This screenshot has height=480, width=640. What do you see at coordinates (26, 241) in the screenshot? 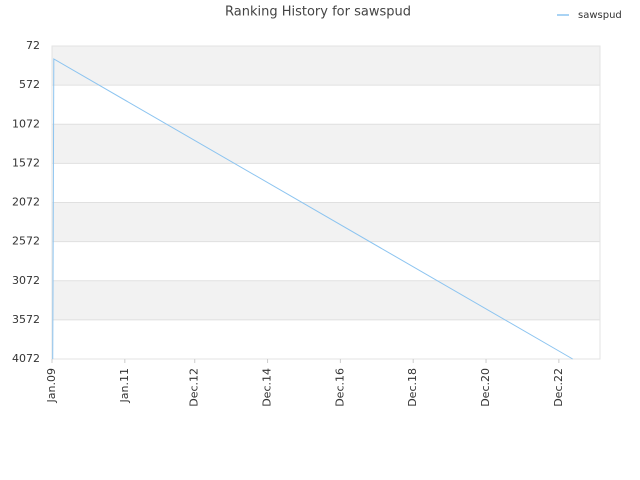
I see `y-tick-label: 2572` at bounding box center [26, 241].